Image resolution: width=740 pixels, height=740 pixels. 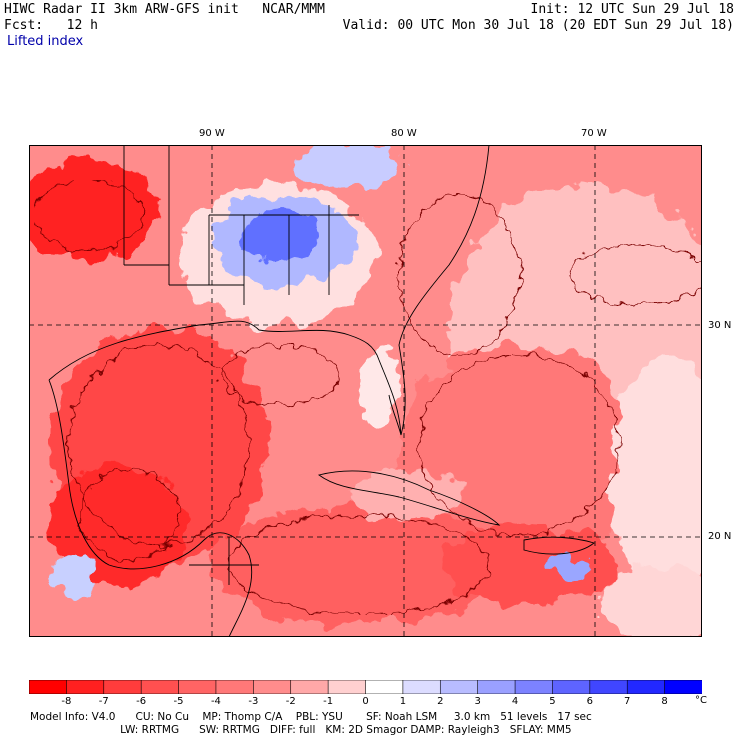 What do you see at coordinates (403, 701) in the screenshot?
I see `colorbar-tick-label: 1` at bounding box center [403, 701].